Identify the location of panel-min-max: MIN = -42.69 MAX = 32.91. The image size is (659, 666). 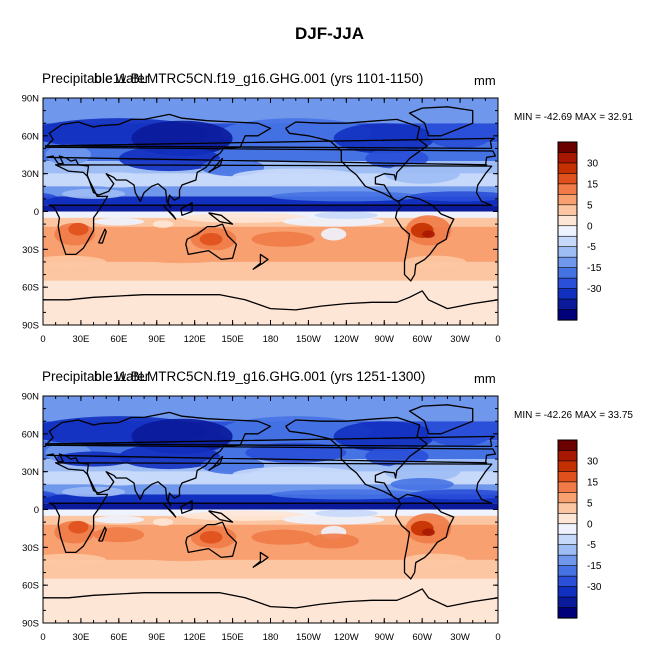
(573, 117).